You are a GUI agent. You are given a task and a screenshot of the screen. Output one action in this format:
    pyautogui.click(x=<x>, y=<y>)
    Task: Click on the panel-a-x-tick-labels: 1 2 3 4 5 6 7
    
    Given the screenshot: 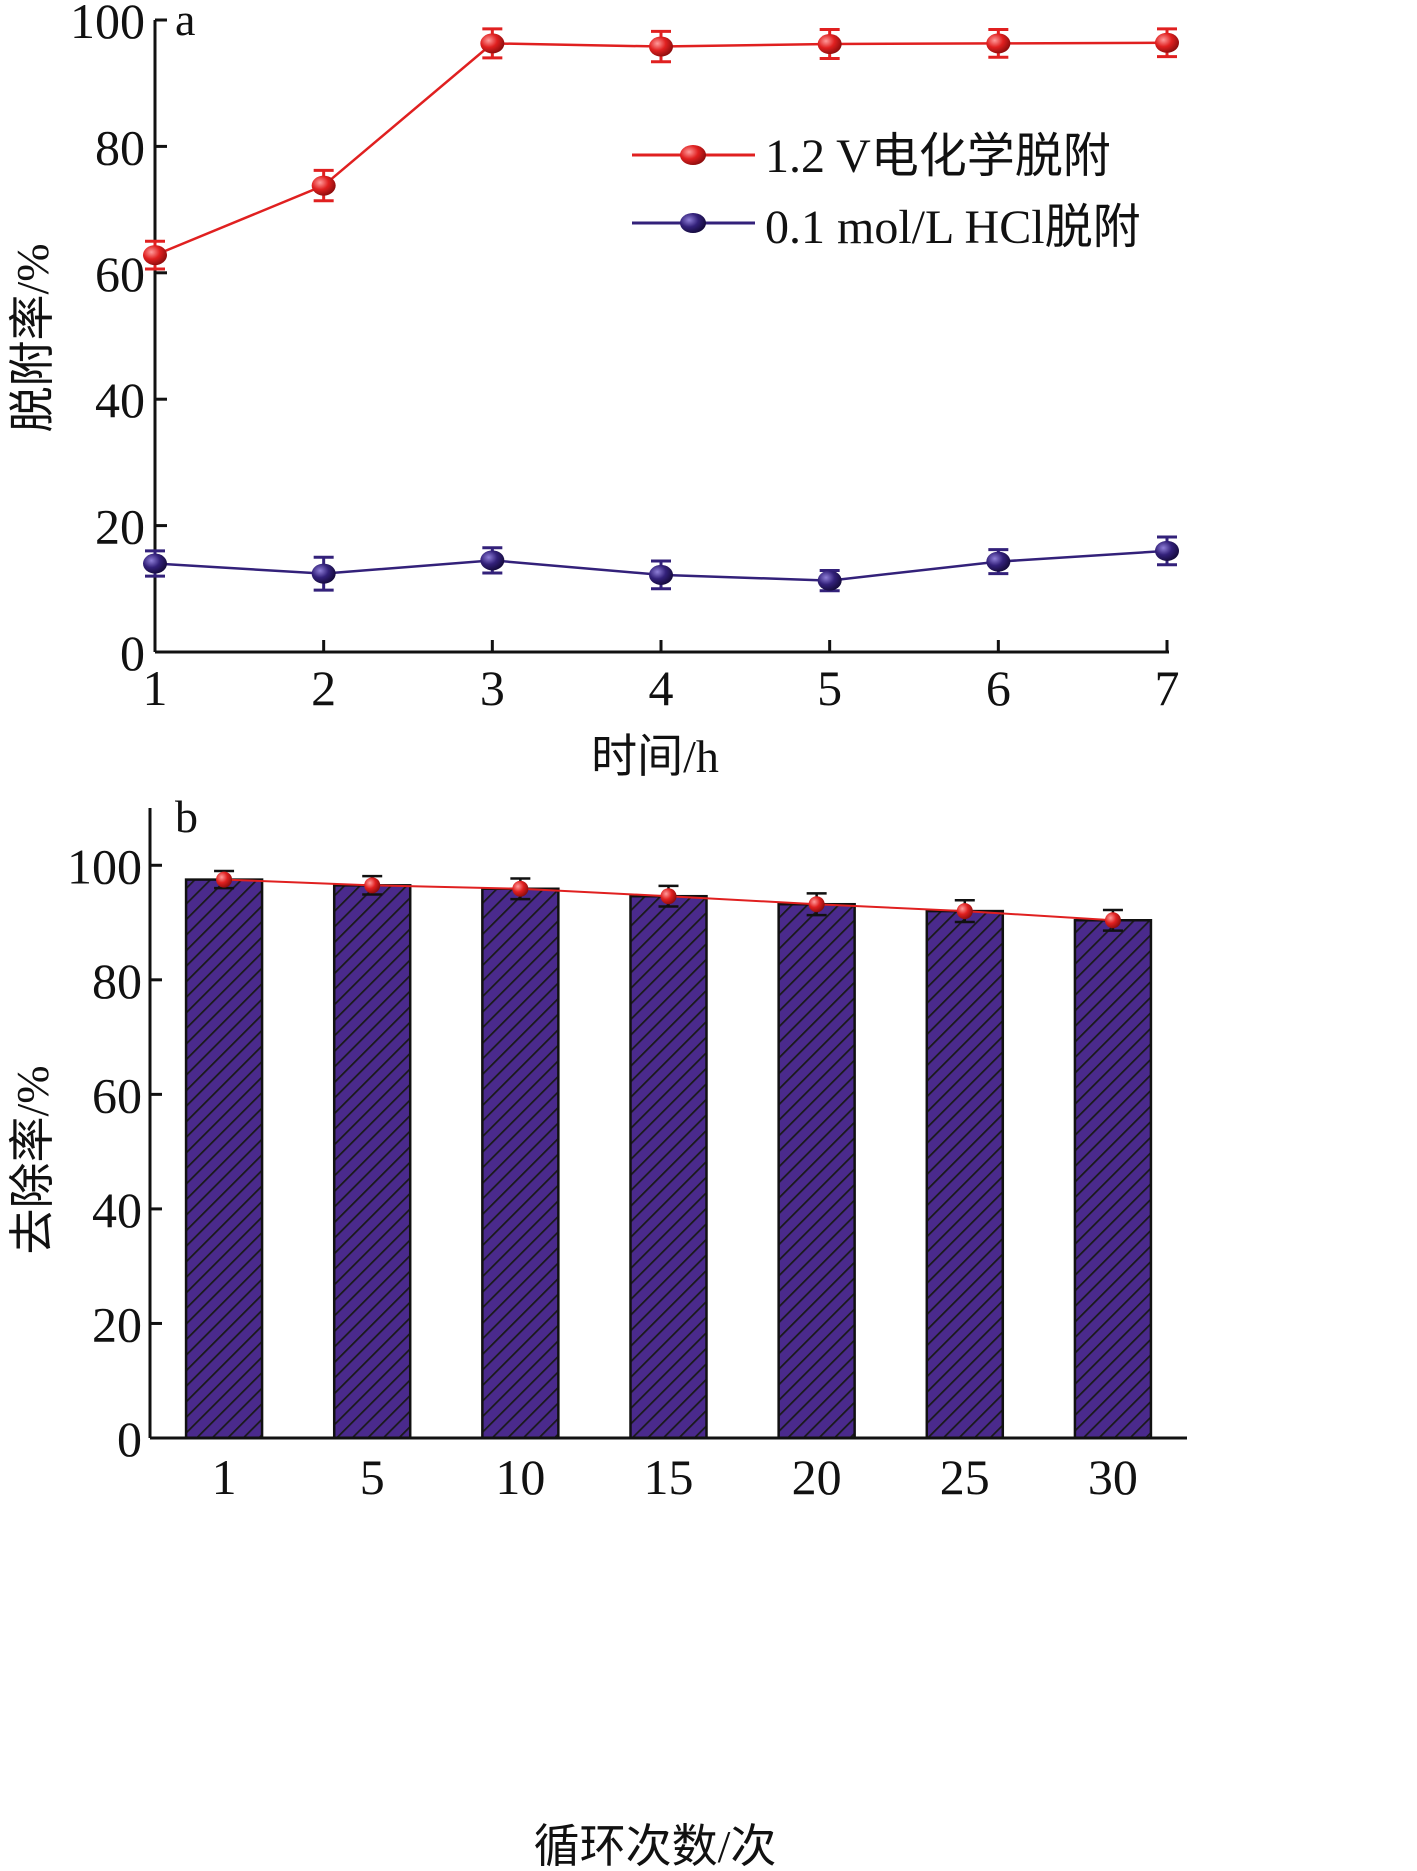 What is the action you would take?
    pyautogui.click(x=661, y=688)
    